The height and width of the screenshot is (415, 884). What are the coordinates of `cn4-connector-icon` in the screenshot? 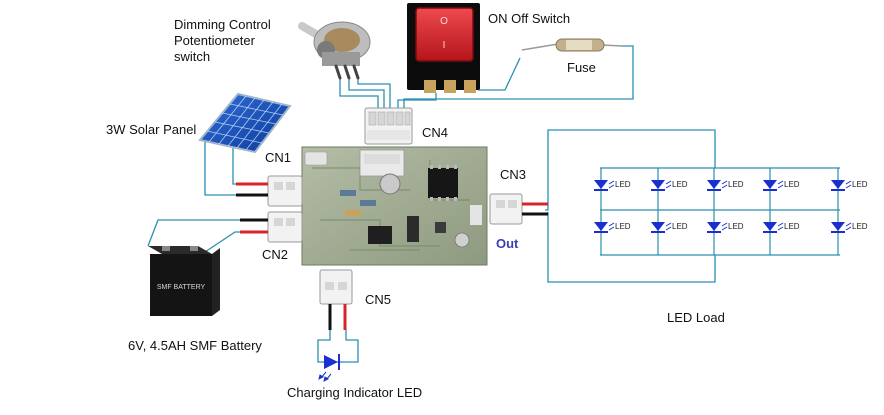 It's located at (388, 126).